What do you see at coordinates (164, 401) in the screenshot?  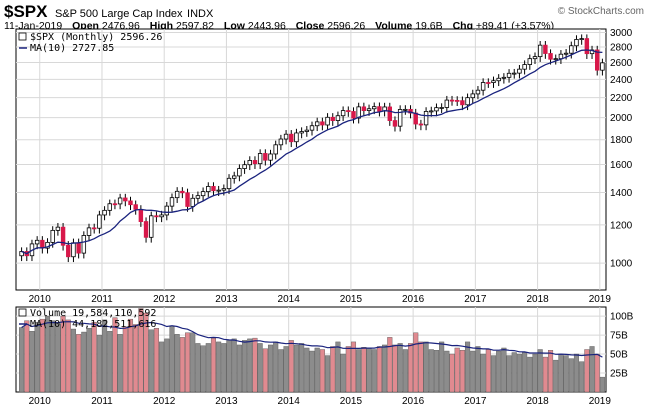 I see `volume-x-tick-label: 2012` at bounding box center [164, 401].